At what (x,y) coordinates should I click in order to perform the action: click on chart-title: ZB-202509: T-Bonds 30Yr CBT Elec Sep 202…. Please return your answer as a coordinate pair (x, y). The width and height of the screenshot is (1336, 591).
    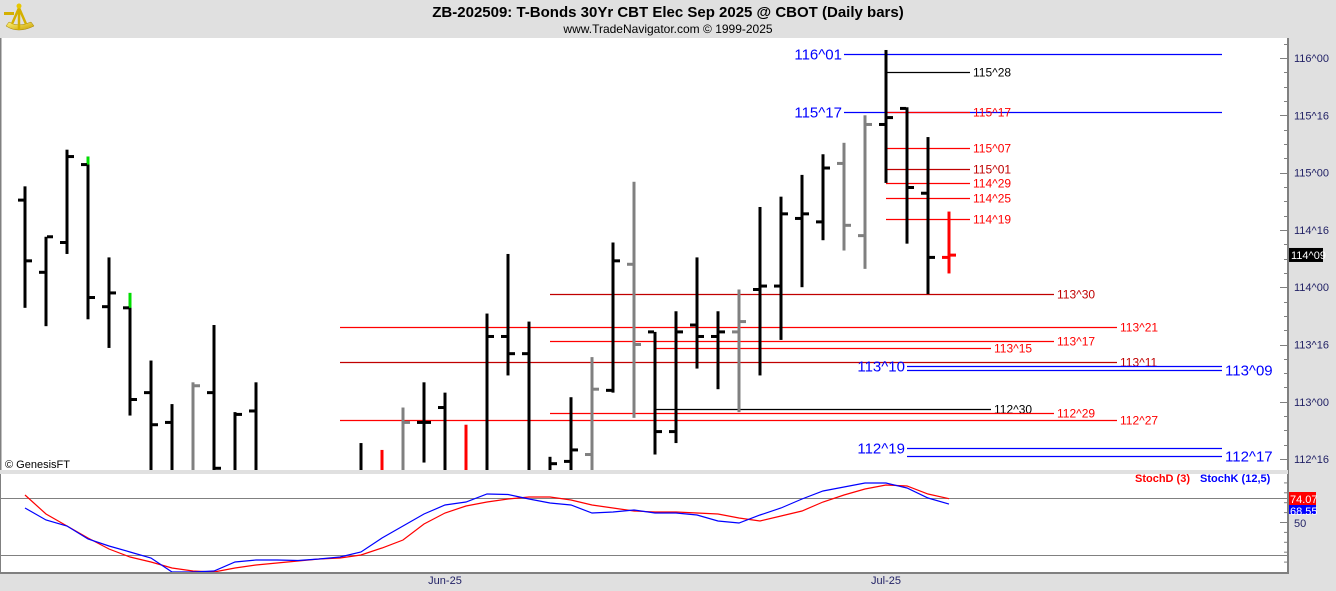
    Looking at the image, I should click on (667, 12).